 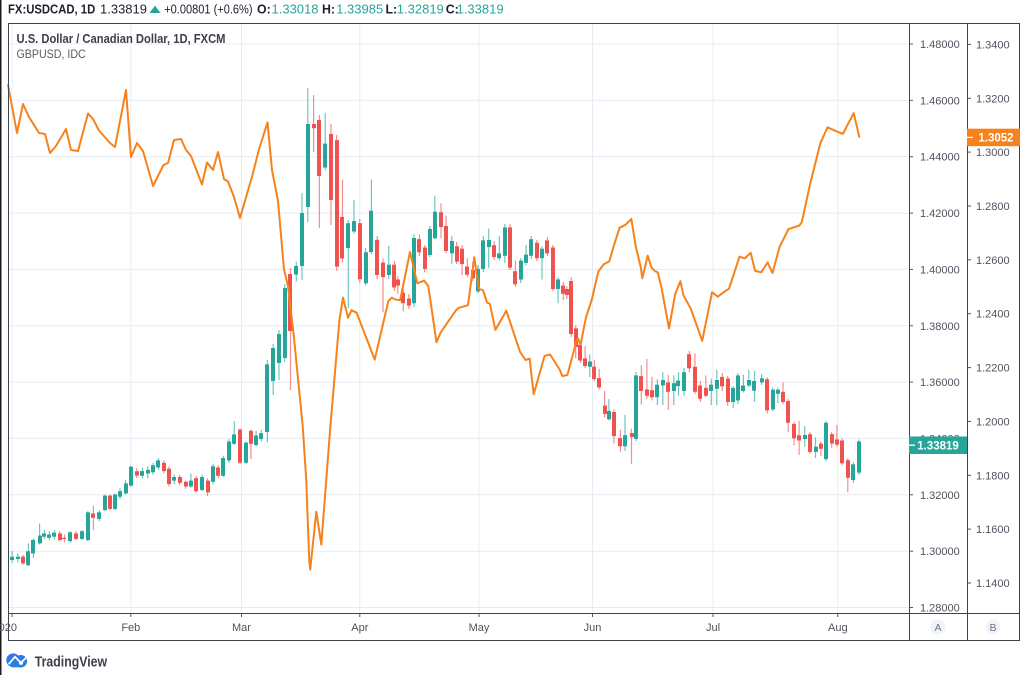 What do you see at coordinates (993, 261) in the screenshot?
I see `svg-text: 1.2600` at bounding box center [993, 261].